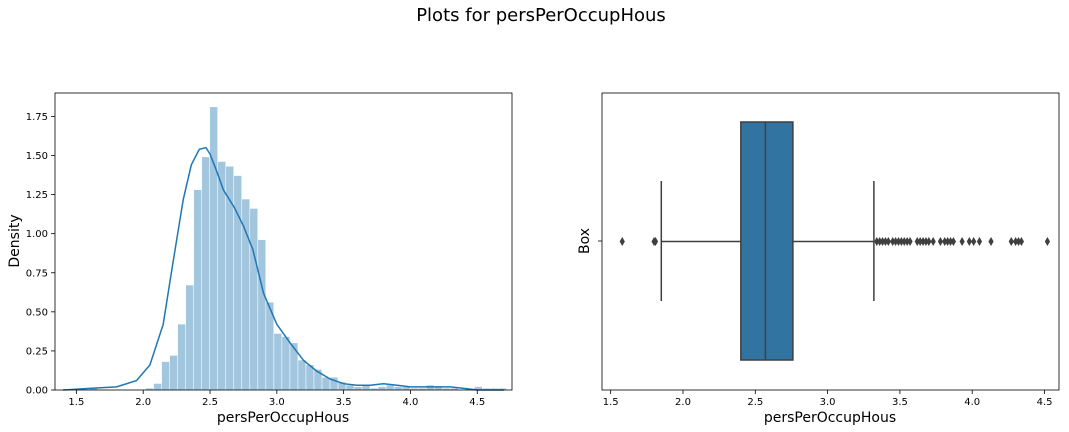 The width and height of the screenshot is (1069, 432). What do you see at coordinates (900, 402) in the screenshot?
I see `boxplot-x-tick-label: 3.5` at bounding box center [900, 402].